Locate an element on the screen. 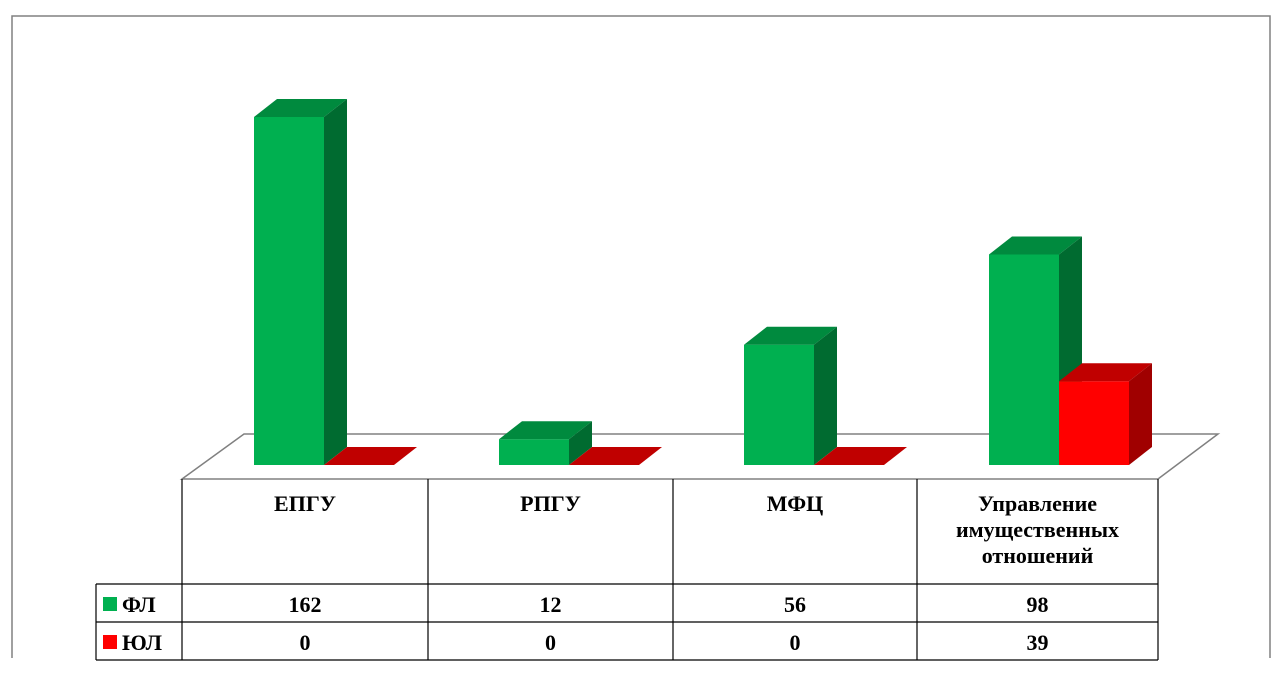  data-value-0-3: 98 is located at coordinates (1038, 604).